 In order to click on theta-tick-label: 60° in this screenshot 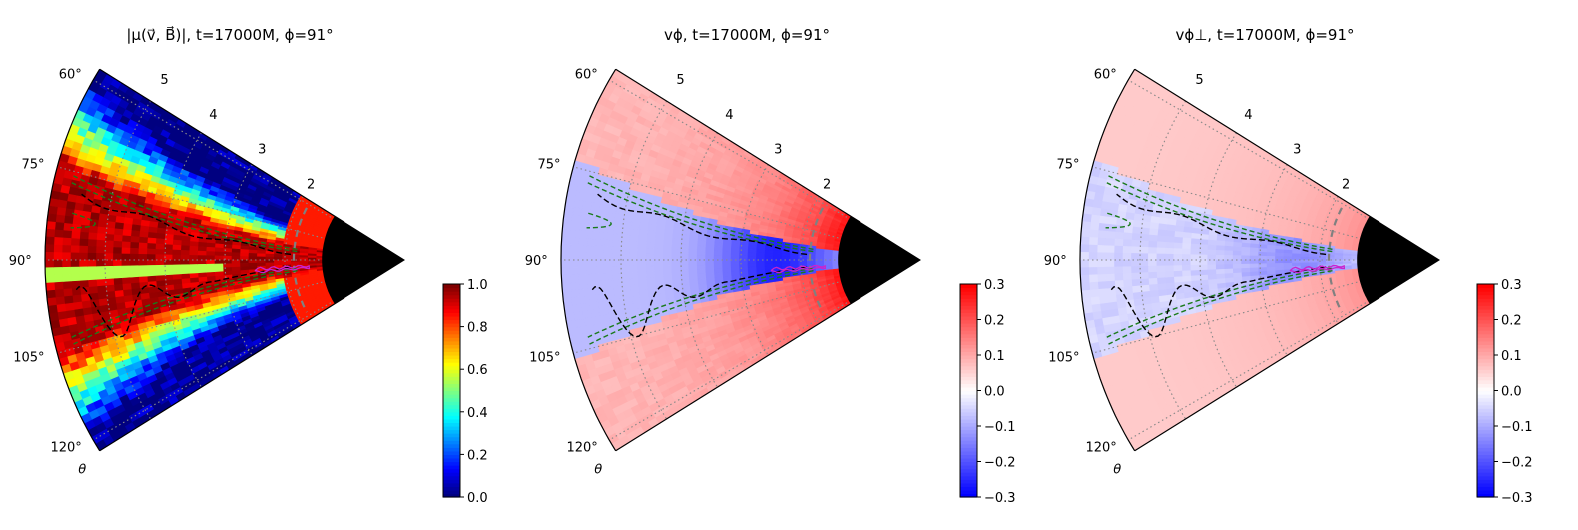, I will do `click(70, 74)`.